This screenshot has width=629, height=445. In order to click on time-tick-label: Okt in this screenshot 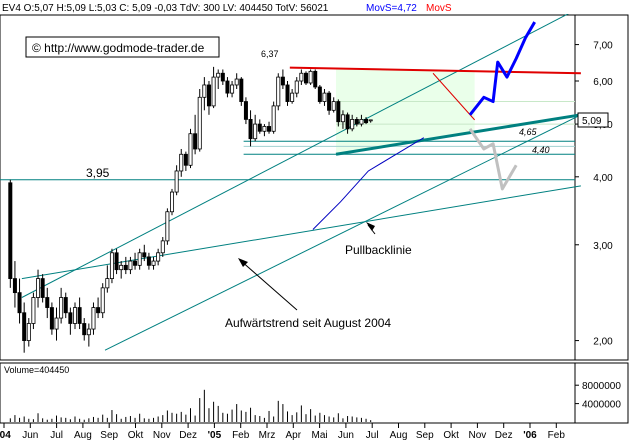, I will do `click(136, 435)`.